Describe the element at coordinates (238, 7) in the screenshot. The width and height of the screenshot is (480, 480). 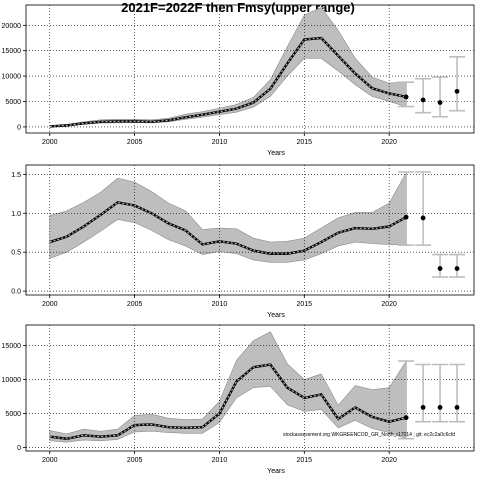
I see `figure-title: 2021F=2022F then Fmsy(upper range)` at that location.